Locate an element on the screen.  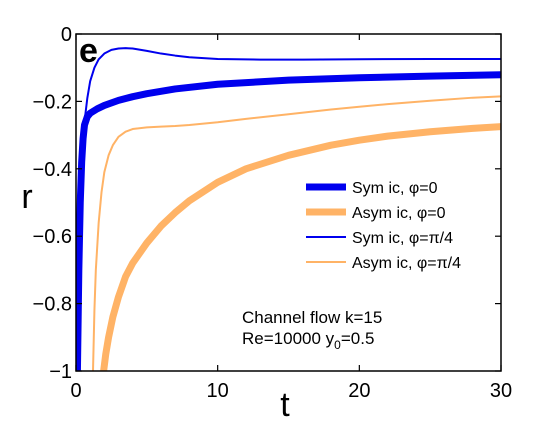
y-tick-label: −1 is located at coordinates (60, 372).